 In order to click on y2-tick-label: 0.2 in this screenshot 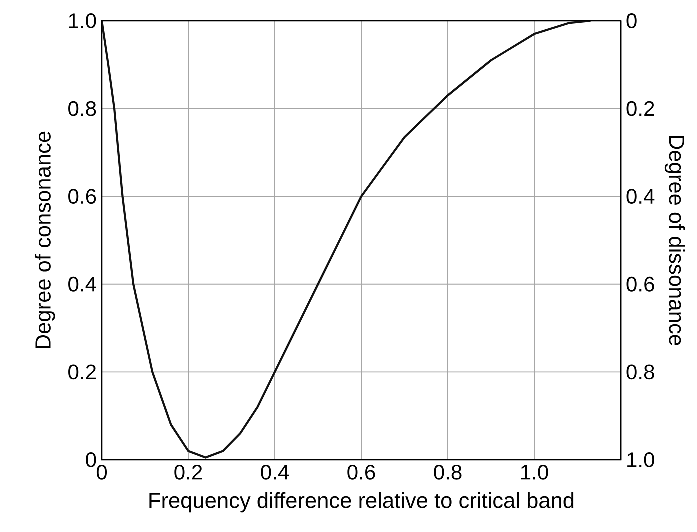, I will do `click(640, 108)`.